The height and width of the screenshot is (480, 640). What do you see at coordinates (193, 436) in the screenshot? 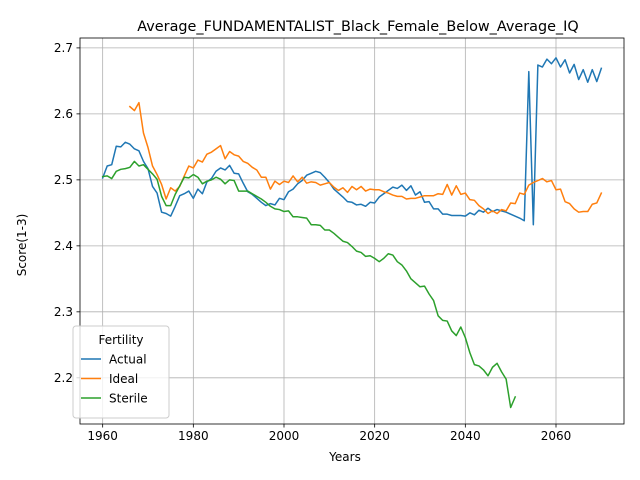
I see `x-tick-label: 1980` at bounding box center [193, 436].